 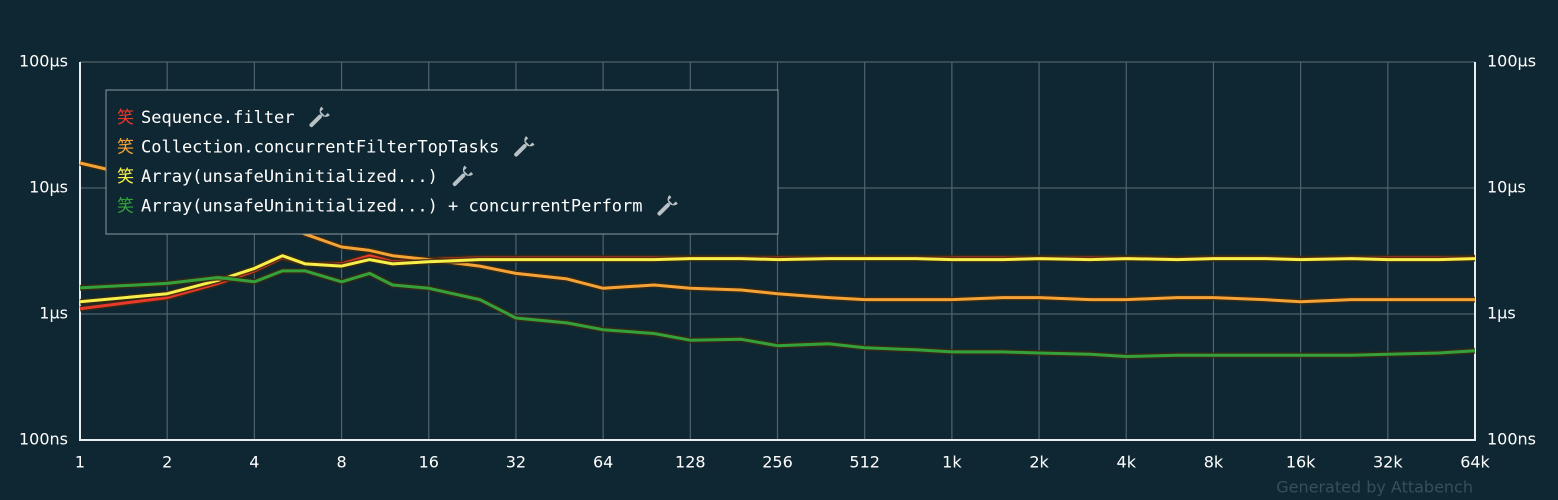 What do you see at coordinates (1127, 462) in the screenshot?
I see `x-tick-label: 4k` at bounding box center [1127, 462].